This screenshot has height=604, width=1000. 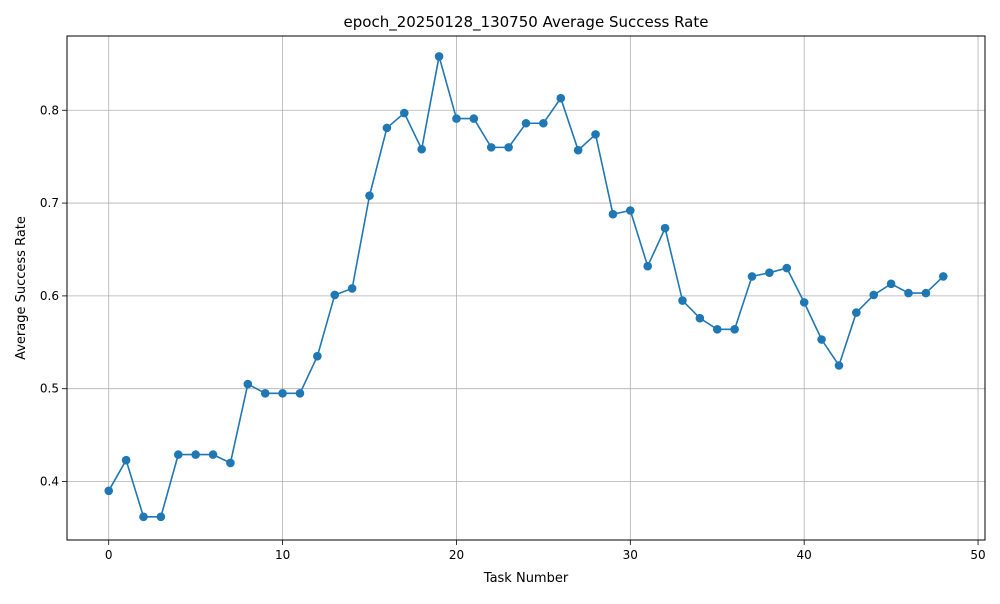 What do you see at coordinates (456, 555) in the screenshot?
I see `x-tick-label: 20` at bounding box center [456, 555].